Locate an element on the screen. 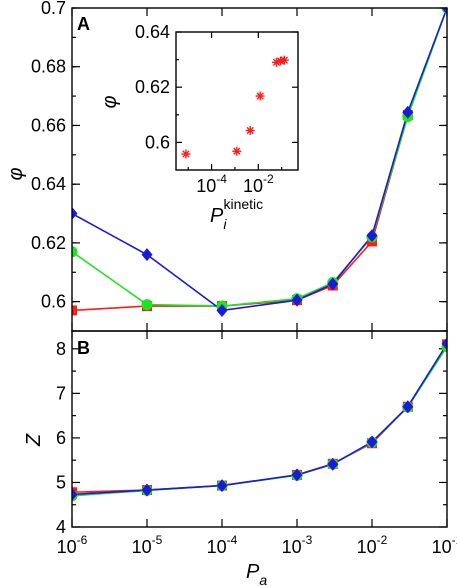  panel-b-x-tick-label: 10⁻³ is located at coordinates (297, 545).